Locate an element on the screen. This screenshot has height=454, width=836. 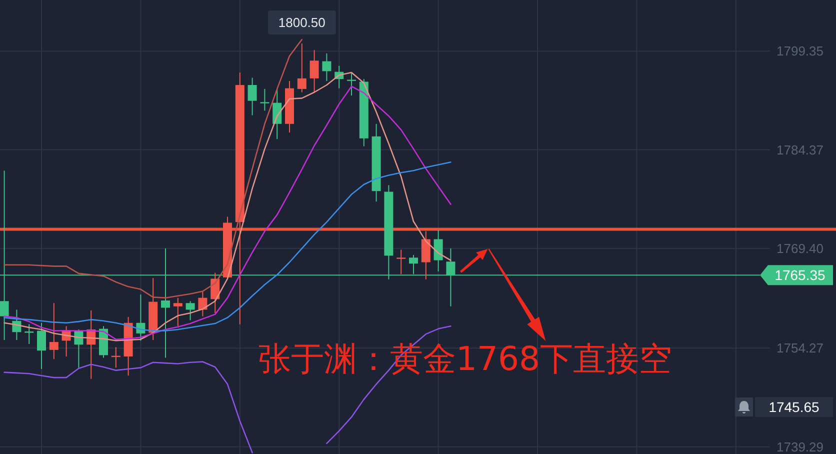
text: 1745.65 is located at coordinates (794, 407).